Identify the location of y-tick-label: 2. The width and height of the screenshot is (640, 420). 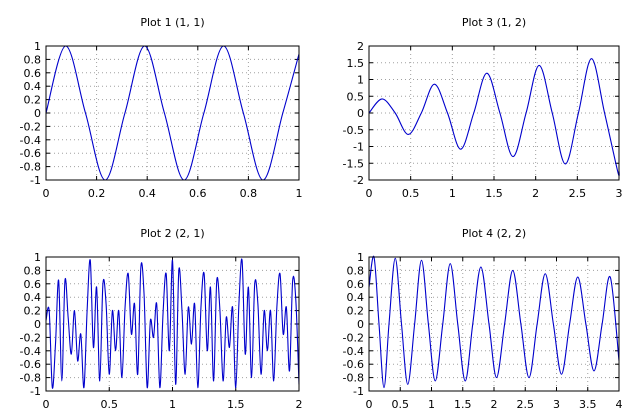
(360, 46).